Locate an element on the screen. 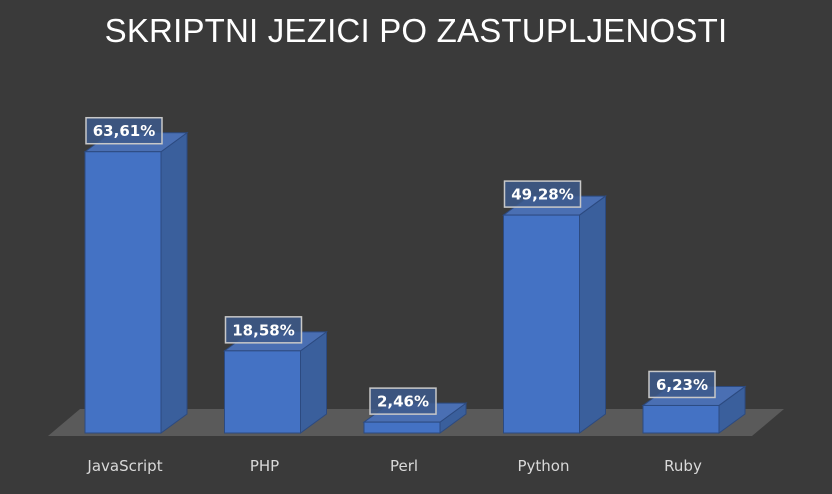 The height and width of the screenshot is (494, 832). data-label-text: 18,58% is located at coordinates (263, 330).